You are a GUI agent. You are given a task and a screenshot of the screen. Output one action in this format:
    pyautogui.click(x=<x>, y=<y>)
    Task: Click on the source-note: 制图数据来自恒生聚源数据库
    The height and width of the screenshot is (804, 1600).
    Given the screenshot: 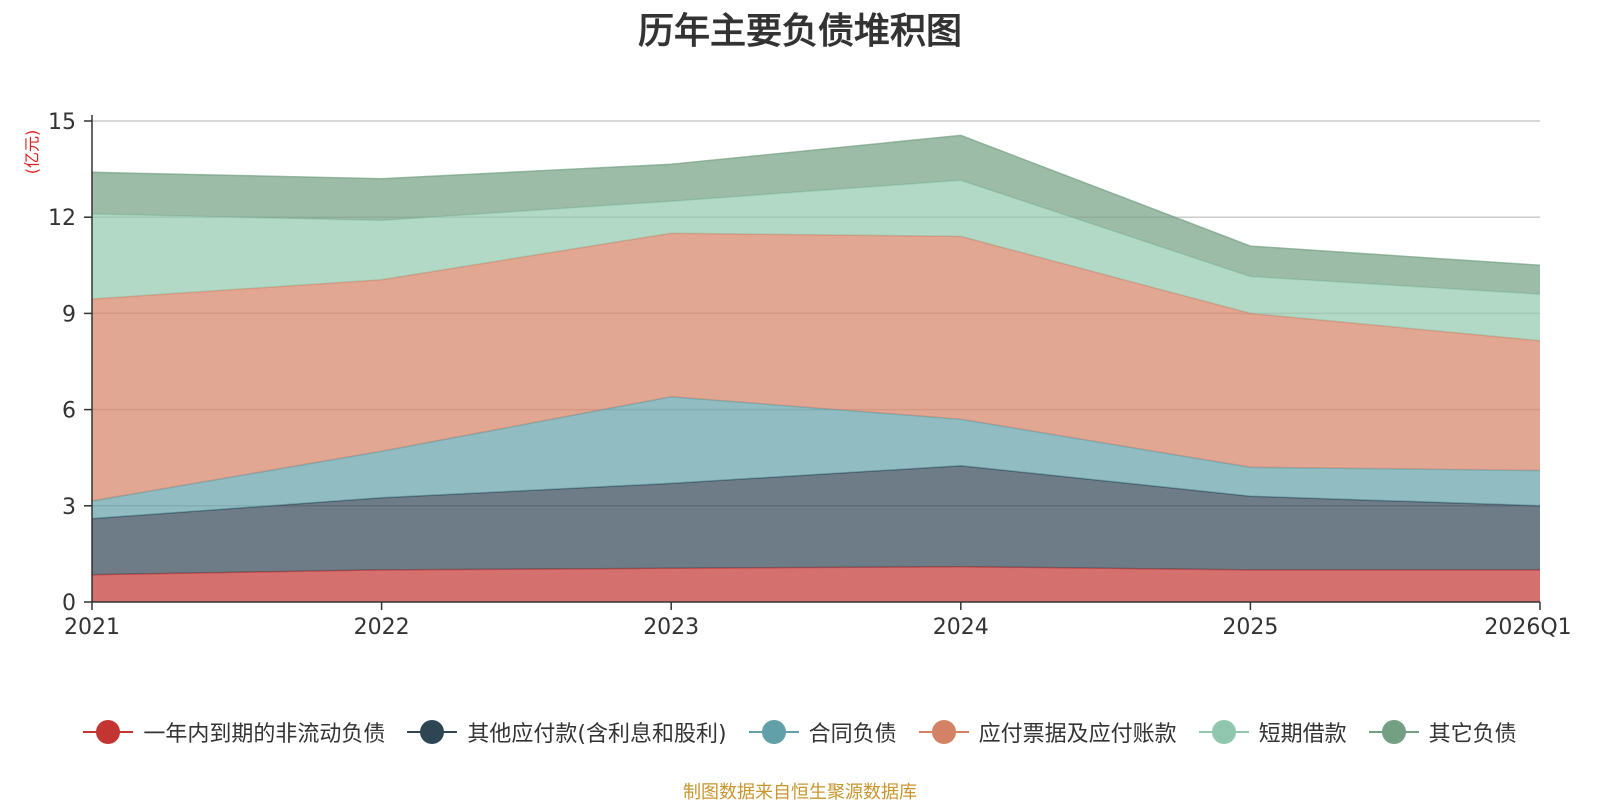 What is the action you would take?
    pyautogui.click(x=800, y=792)
    